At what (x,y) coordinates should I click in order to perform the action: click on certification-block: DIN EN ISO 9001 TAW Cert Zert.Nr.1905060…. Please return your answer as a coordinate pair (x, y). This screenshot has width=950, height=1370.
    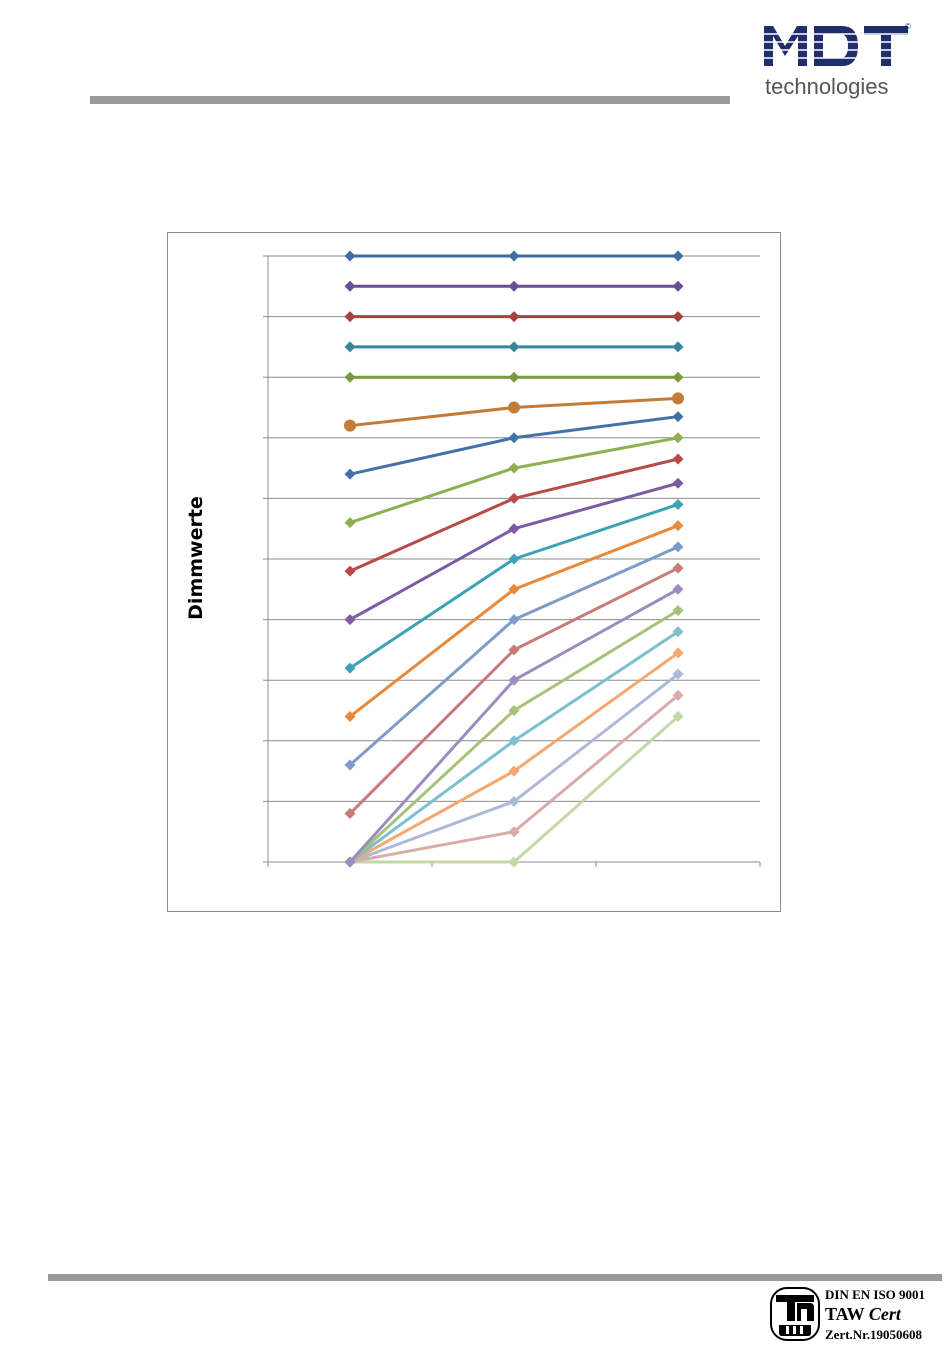
    Looking at the image, I should click on (857, 1316).